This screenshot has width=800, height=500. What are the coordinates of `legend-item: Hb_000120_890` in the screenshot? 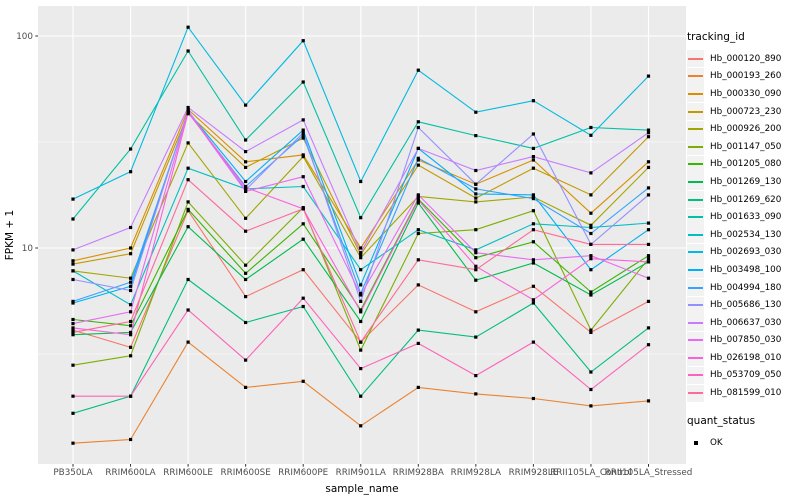 It's located at (743, 59).